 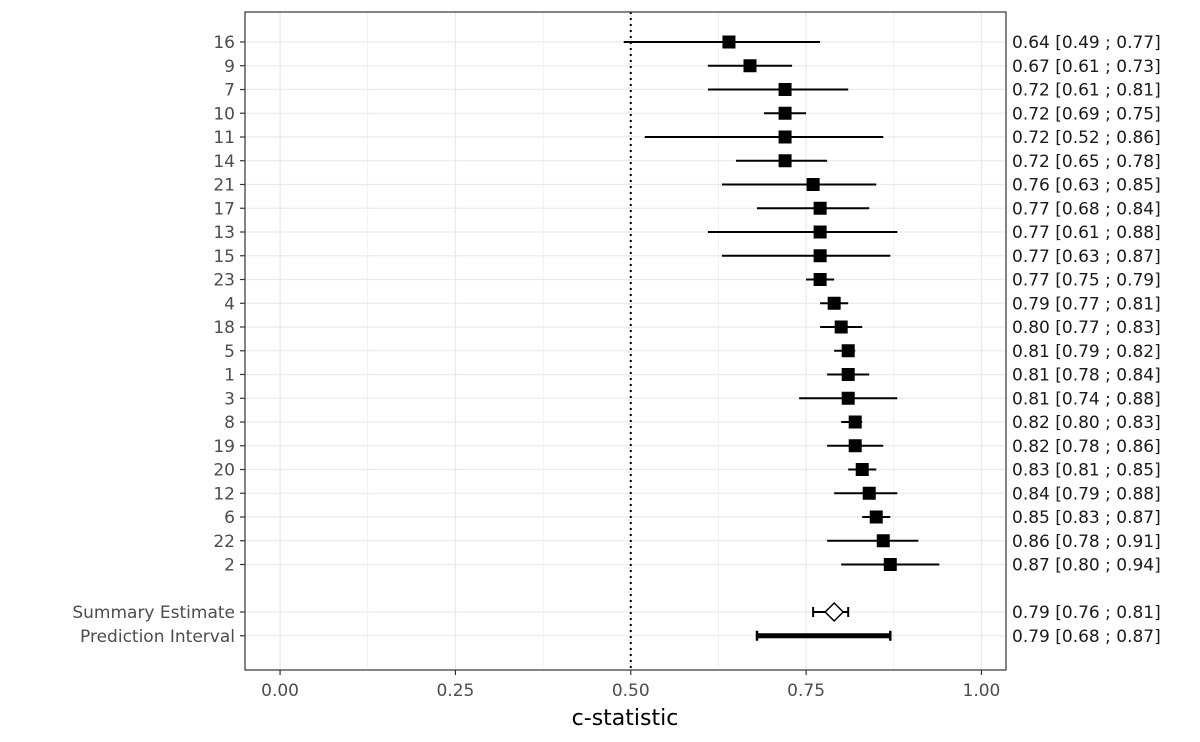 What do you see at coordinates (1086, 471) in the screenshot?
I see `estimate-label: 0.83 [0.81 ; 0.85]` at bounding box center [1086, 471].